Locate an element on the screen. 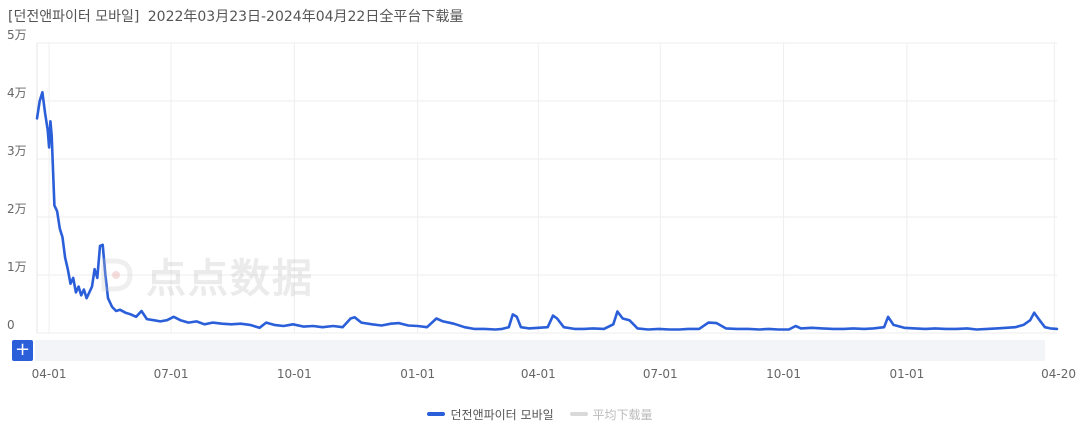  app-name: [던전앤파이터 모바일] is located at coordinates (74, 17).